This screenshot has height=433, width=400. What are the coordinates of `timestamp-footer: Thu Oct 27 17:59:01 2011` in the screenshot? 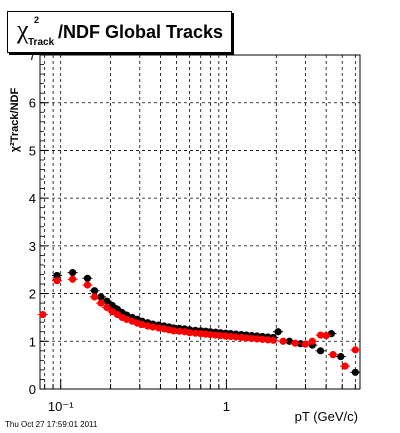 It's located at (51, 424).